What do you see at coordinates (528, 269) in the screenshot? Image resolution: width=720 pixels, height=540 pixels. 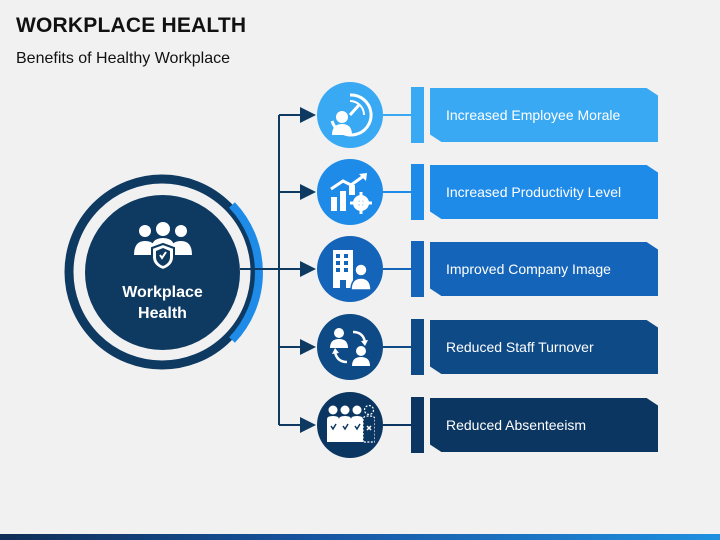 I see `benefit-label: Improved Company Image` at bounding box center [528, 269].